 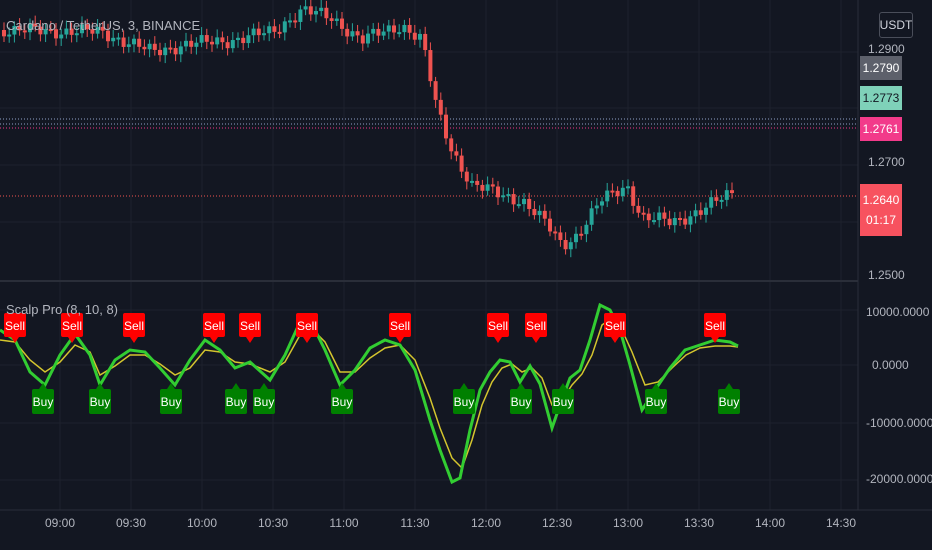 I want to click on currency-button: USDT, so click(x=896, y=25).